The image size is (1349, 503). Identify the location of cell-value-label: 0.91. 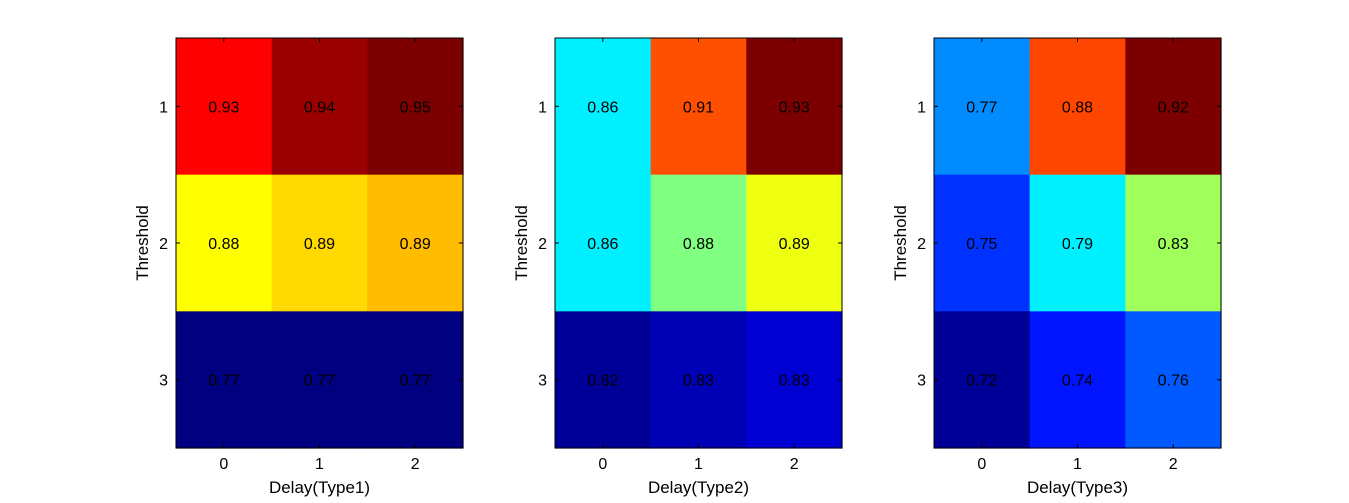
(698, 107).